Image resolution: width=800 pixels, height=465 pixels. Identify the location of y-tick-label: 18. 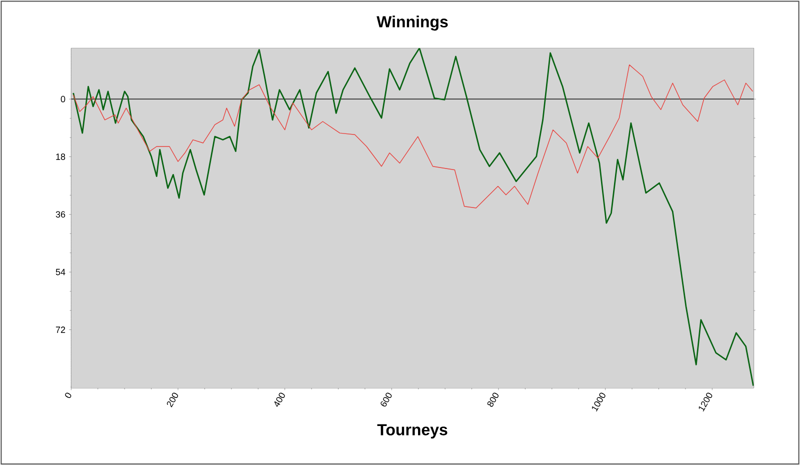
(61, 156).